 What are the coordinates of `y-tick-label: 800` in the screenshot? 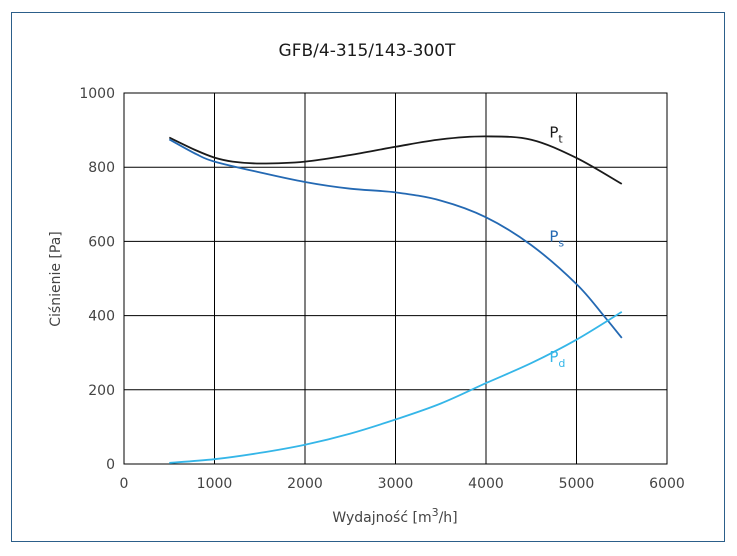 It's located at (101, 168).